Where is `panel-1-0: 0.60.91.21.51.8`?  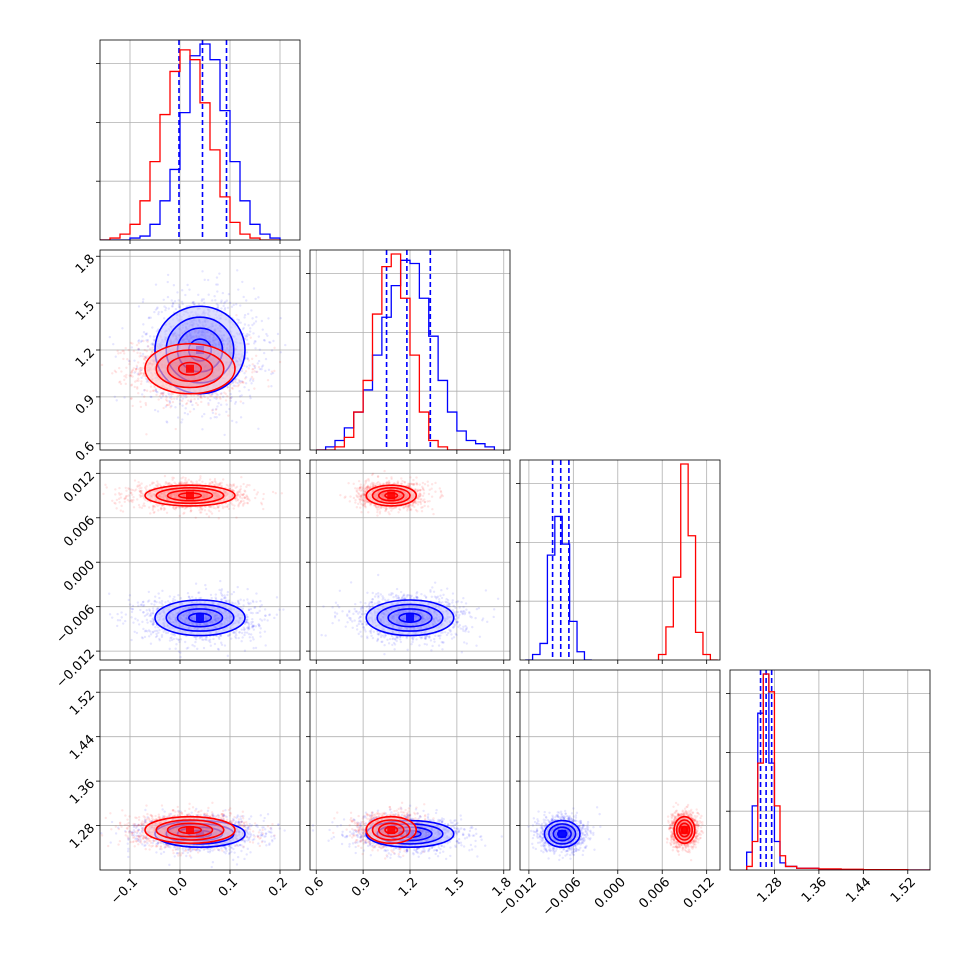
panel-1-0: 0.60.91.21.51.8 is located at coordinates (187, 356).